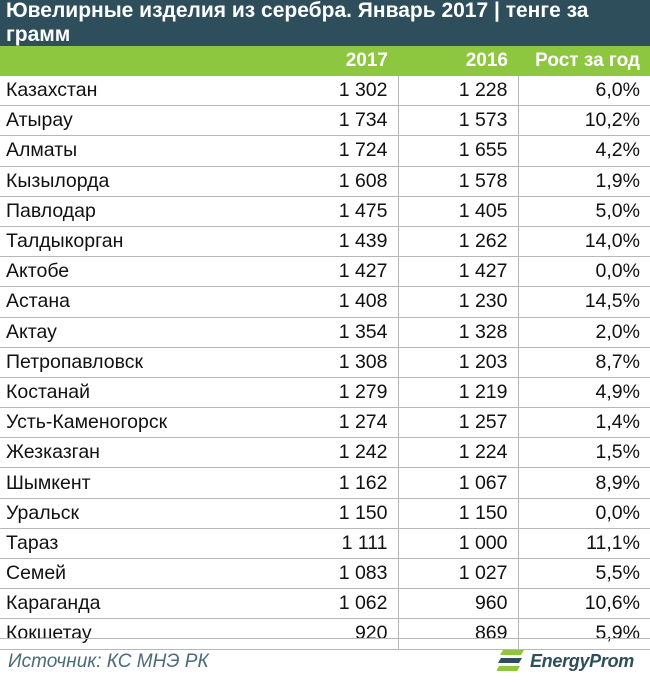 This screenshot has height=685, width=650. Describe the element at coordinates (584, 483) in the screenshot. I see `growth-cell: 8,9%` at that location.